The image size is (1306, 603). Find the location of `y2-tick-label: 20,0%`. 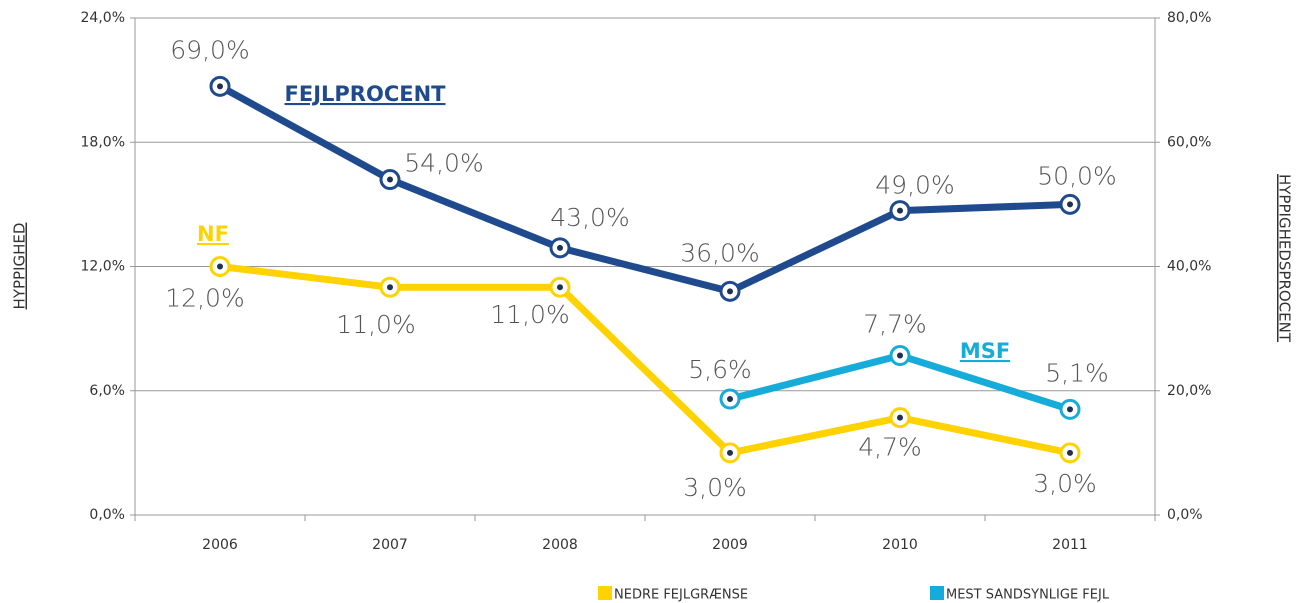

y2-tick-label: 20,0% is located at coordinates (1189, 391).